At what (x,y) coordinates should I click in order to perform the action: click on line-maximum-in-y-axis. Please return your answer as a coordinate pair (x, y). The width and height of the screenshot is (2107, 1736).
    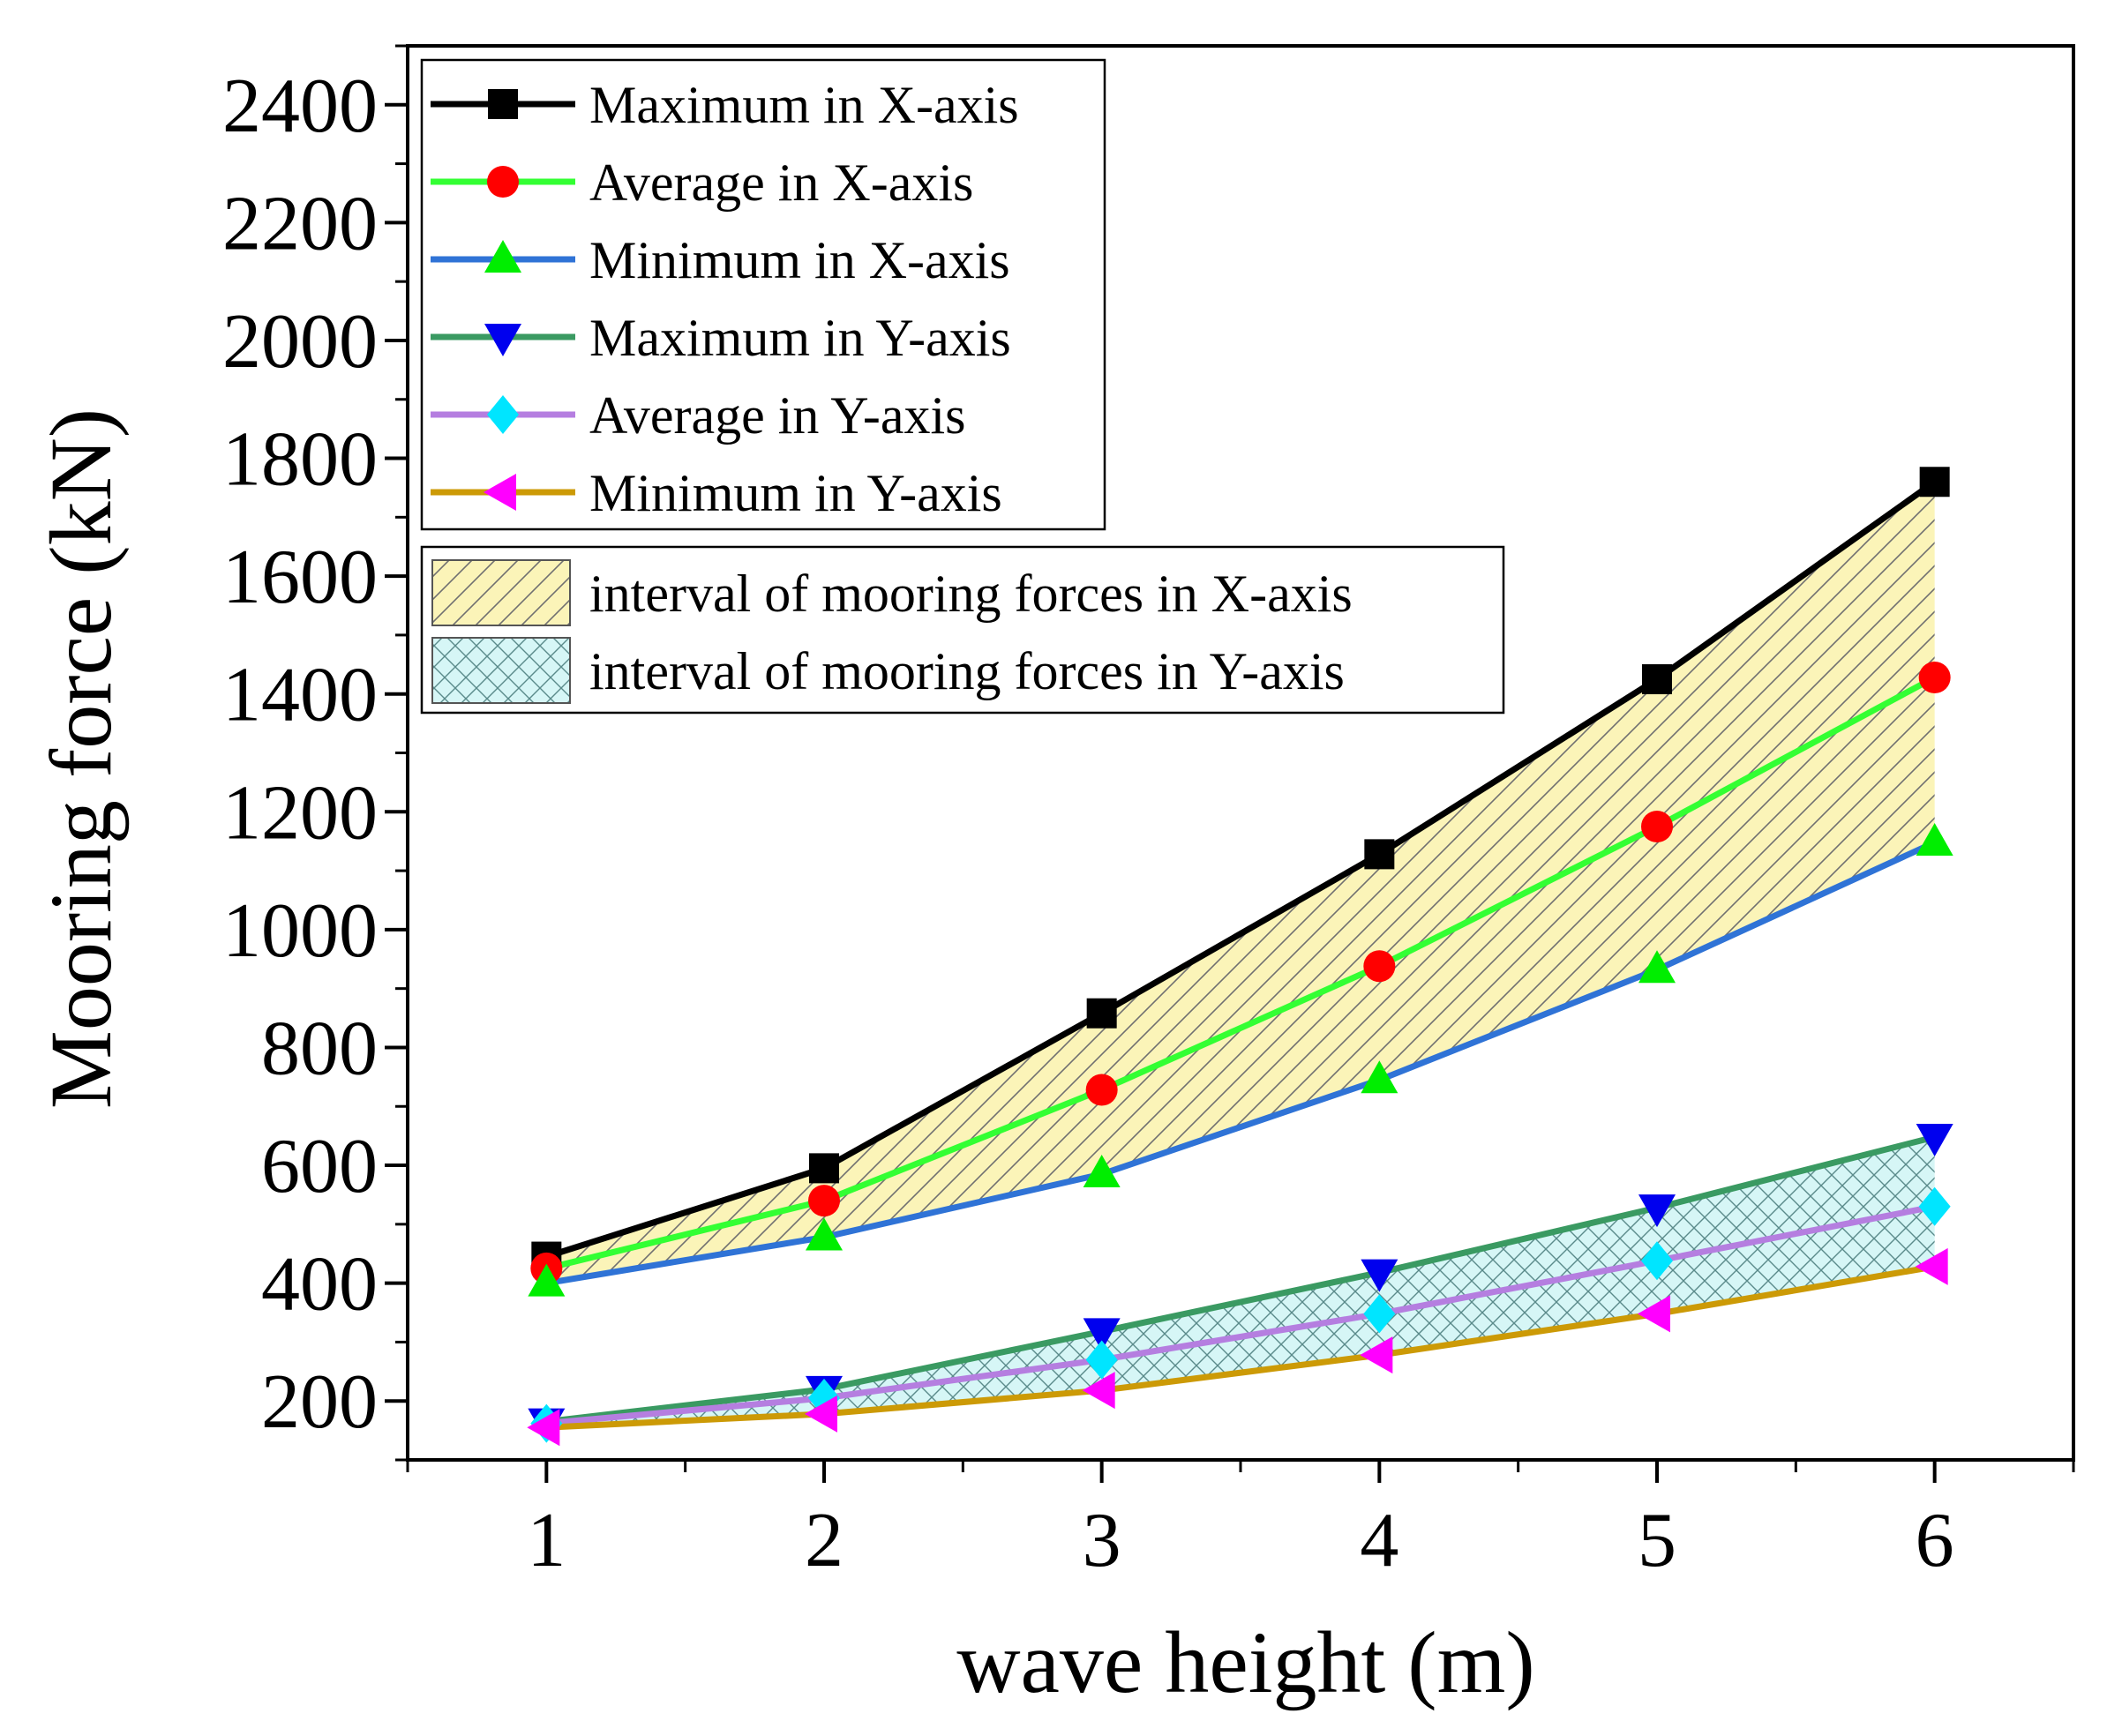
    Looking at the image, I should click on (1240, 1279).